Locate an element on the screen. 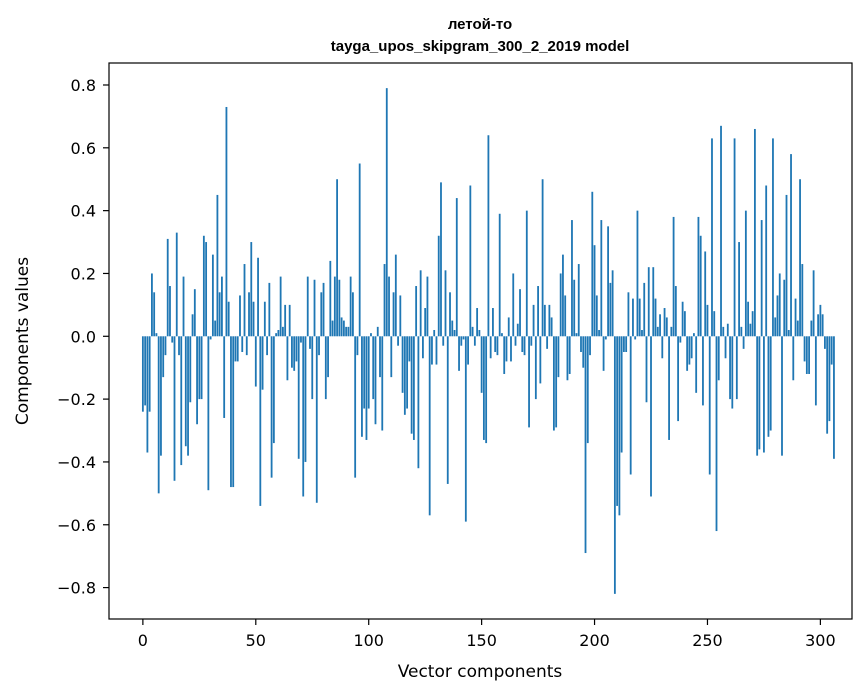 The width and height of the screenshot is (867, 696). y-tick-label: 0.6 is located at coordinates (83, 148).